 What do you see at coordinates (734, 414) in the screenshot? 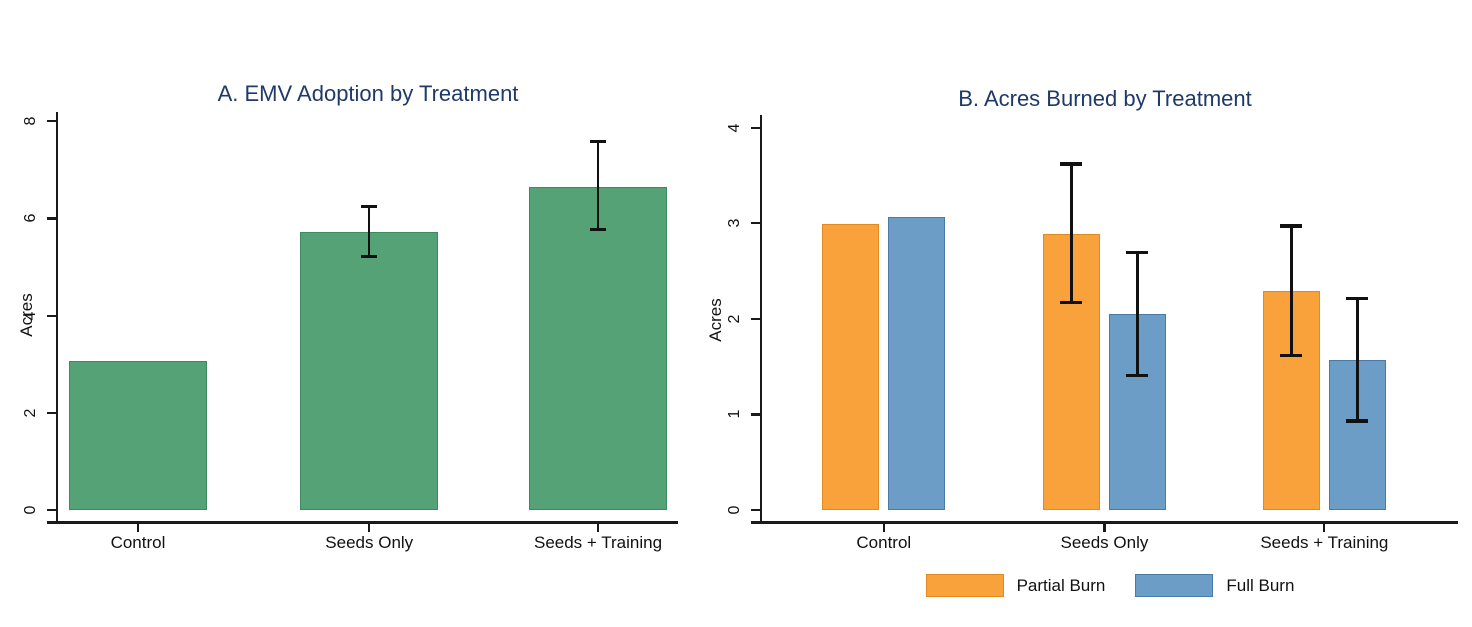
I see `y-tick-label: 1` at bounding box center [734, 414].